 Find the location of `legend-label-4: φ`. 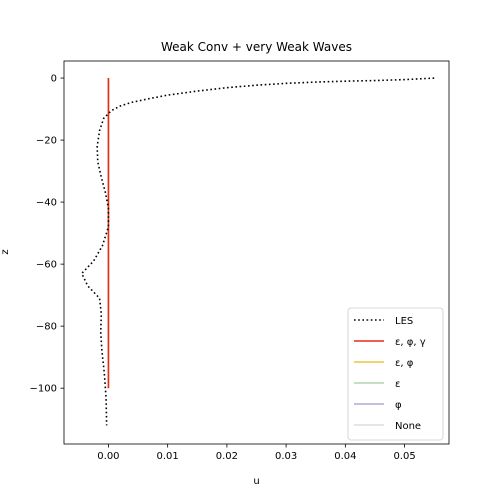

legend-label-4: φ is located at coordinates (398, 405).